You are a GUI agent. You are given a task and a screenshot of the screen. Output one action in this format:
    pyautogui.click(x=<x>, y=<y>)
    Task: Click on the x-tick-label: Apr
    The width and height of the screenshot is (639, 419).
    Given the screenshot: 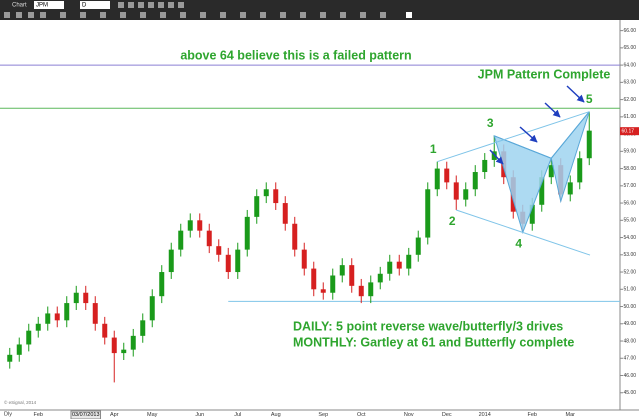 What is the action you would take?
    pyautogui.click(x=114, y=415)
    